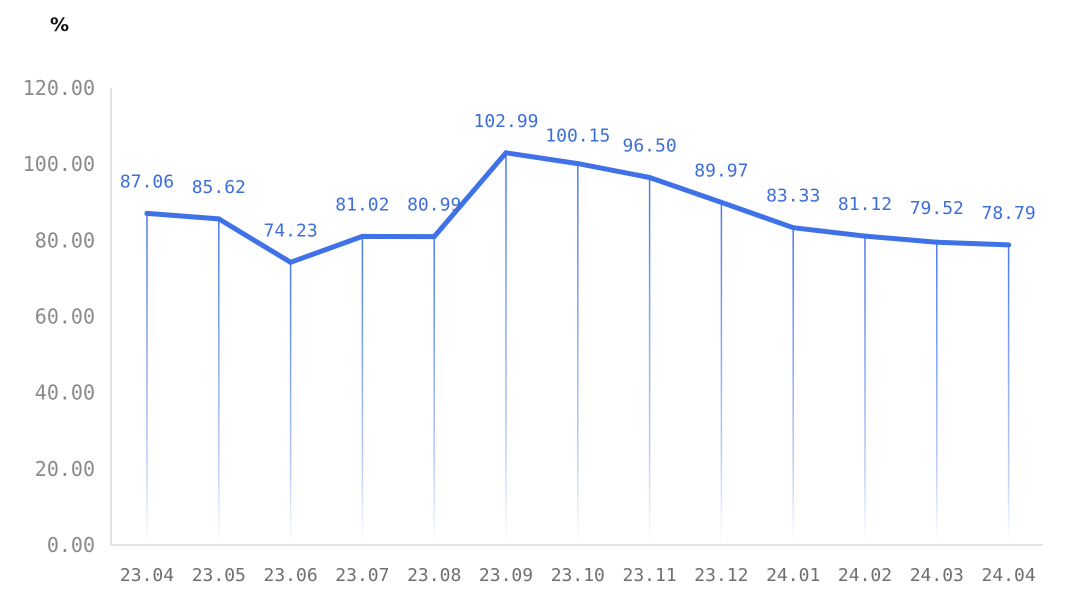  What do you see at coordinates (65, 469) in the screenshot?
I see `y-tick-label: 20.00` at bounding box center [65, 469].